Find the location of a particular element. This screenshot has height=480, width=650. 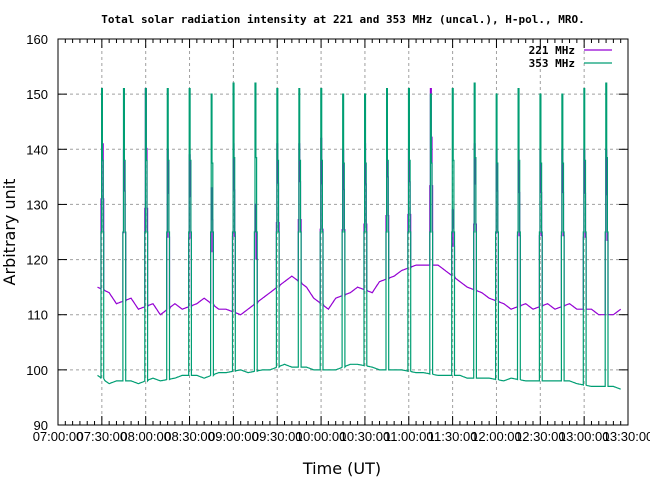

x-tick-label: 12:00:00 is located at coordinates (496, 436).